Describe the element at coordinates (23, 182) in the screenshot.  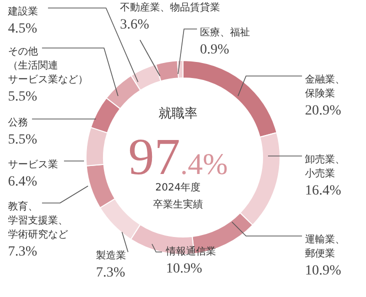
I see `data-label: 6.4%` at that location.